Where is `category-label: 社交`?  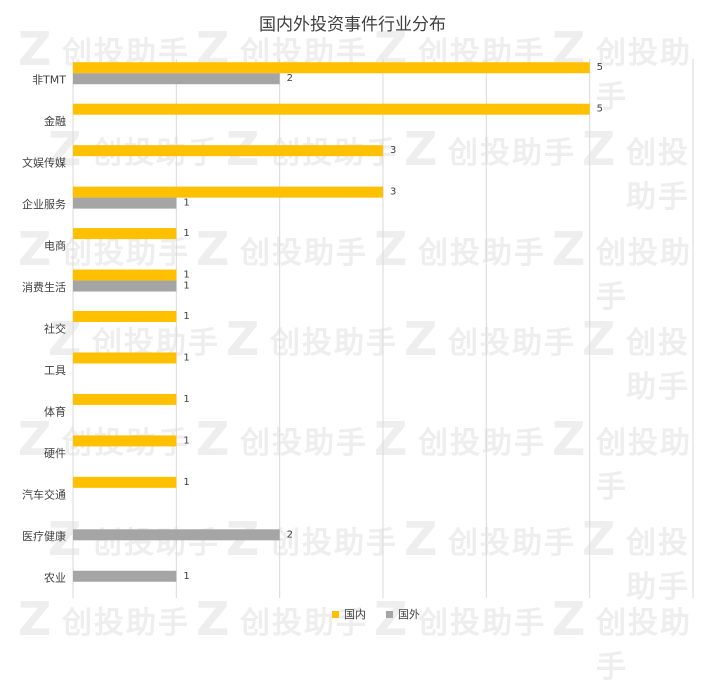 category-label: 社交 is located at coordinates (55, 329).